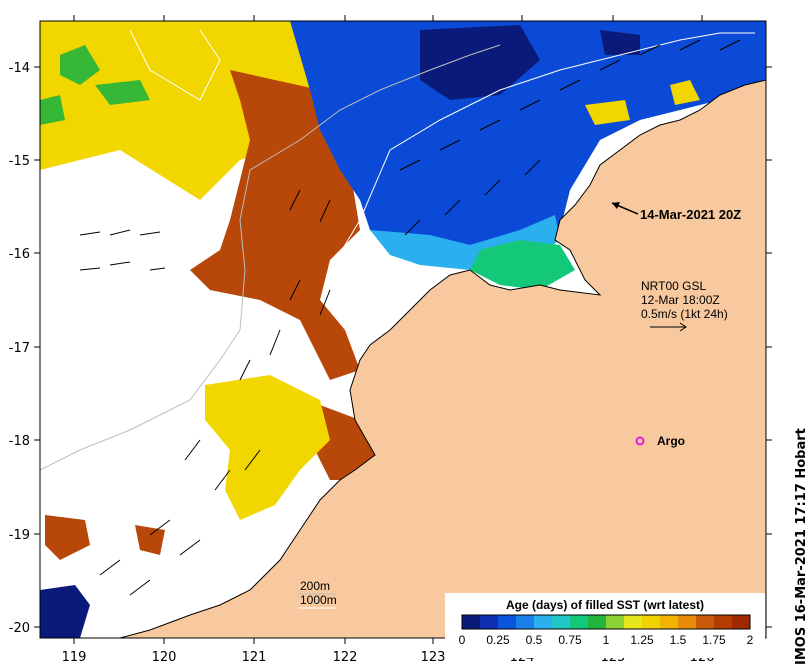 The height and width of the screenshot is (672, 809). I want to click on y-tick-label: -16, so click(19, 254).